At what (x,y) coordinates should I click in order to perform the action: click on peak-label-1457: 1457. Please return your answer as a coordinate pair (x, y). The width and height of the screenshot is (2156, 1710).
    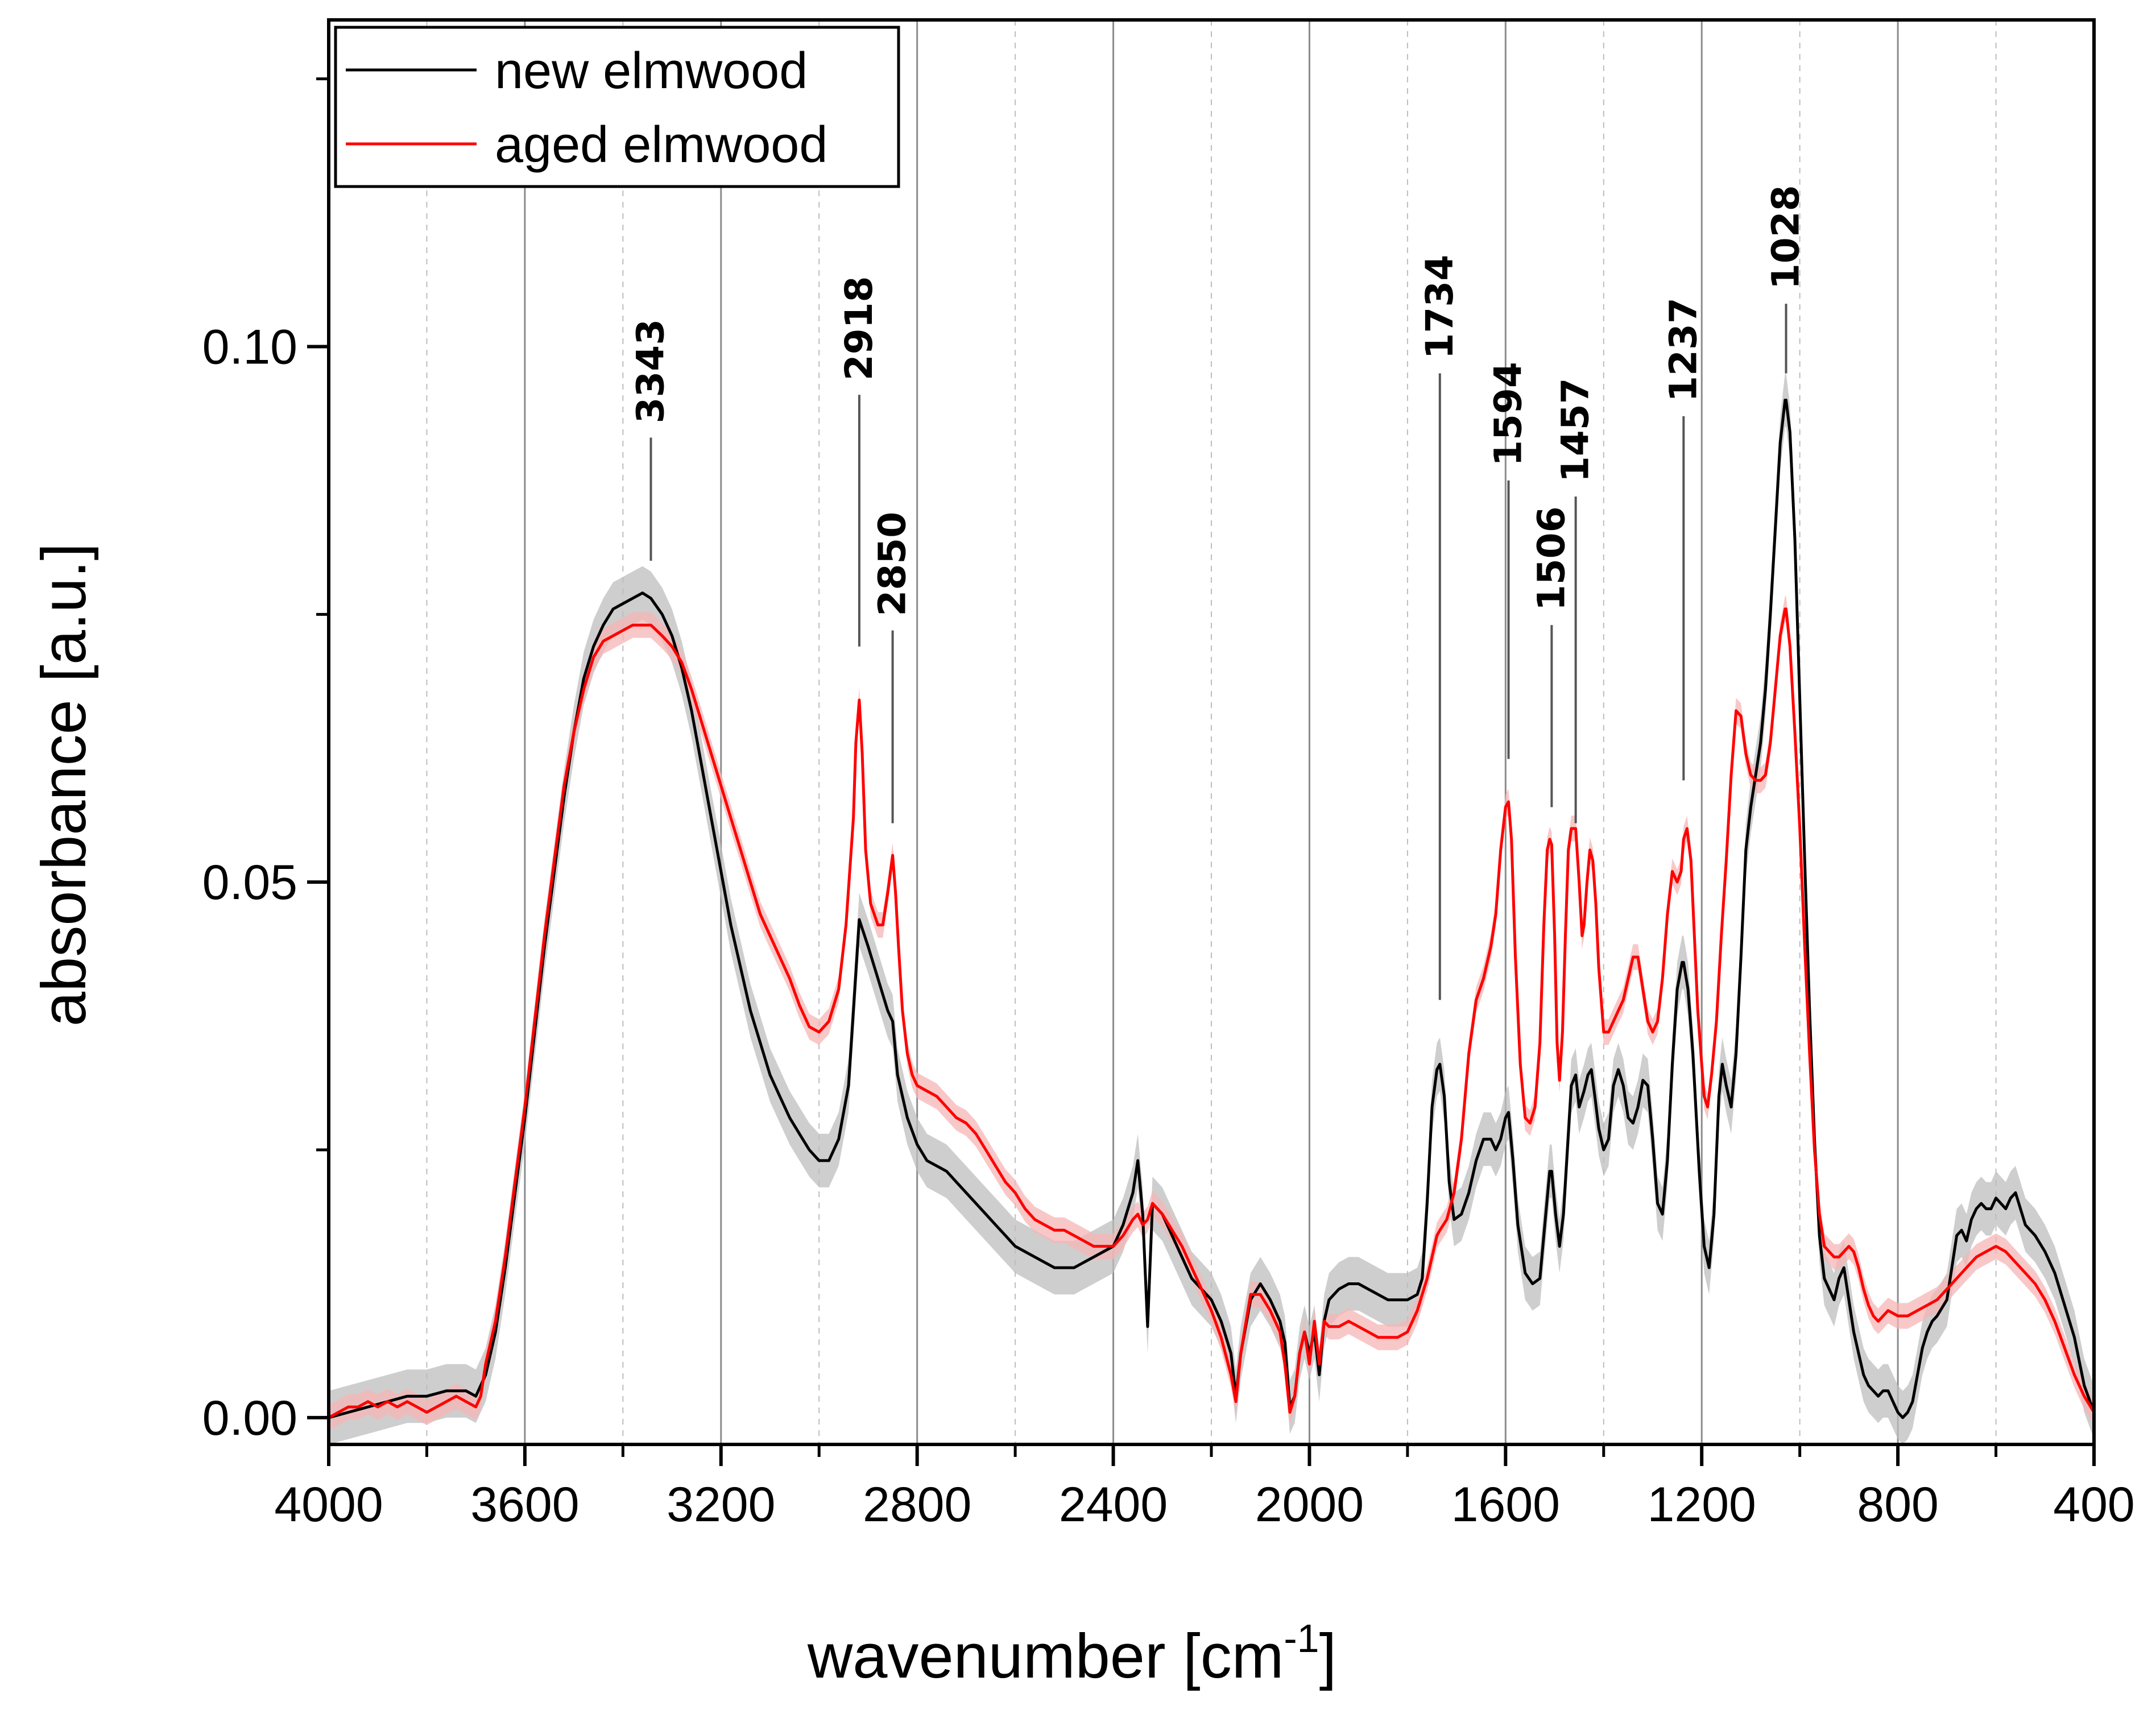
    Looking at the image, I should click on (1576, 430).